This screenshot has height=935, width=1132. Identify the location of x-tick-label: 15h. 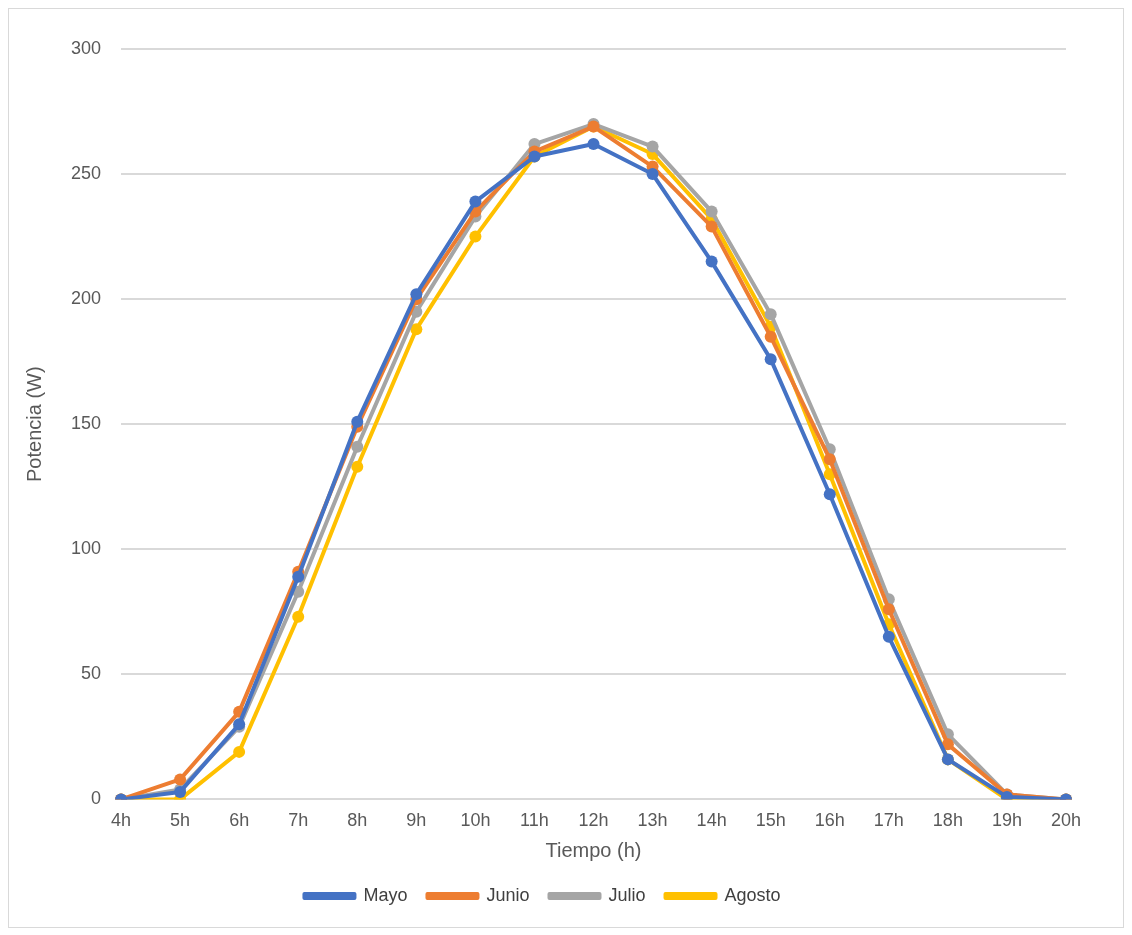
(770, 820).